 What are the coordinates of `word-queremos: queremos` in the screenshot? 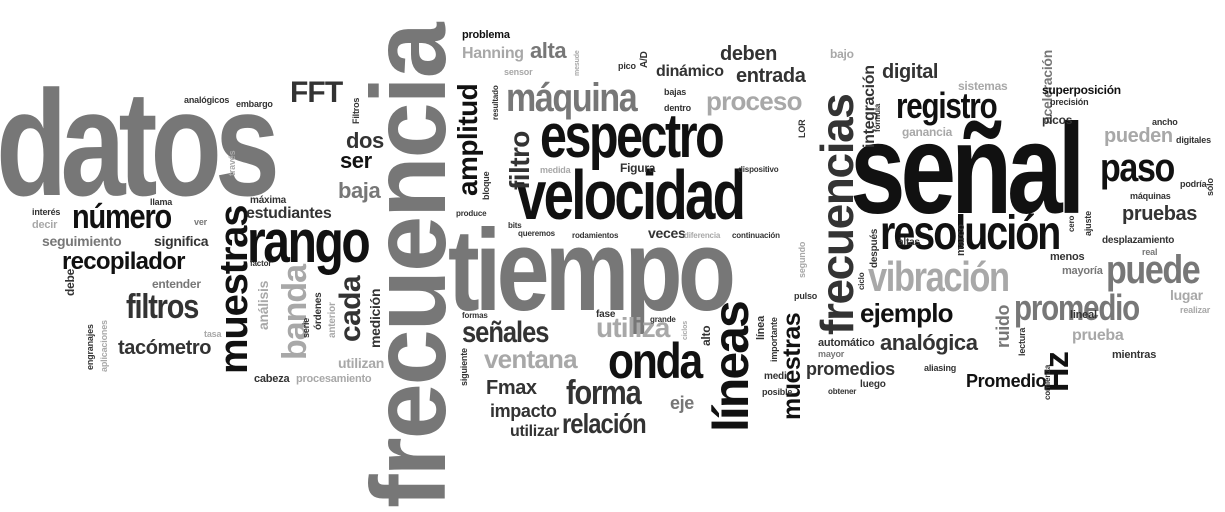 It's located at (536, 233).